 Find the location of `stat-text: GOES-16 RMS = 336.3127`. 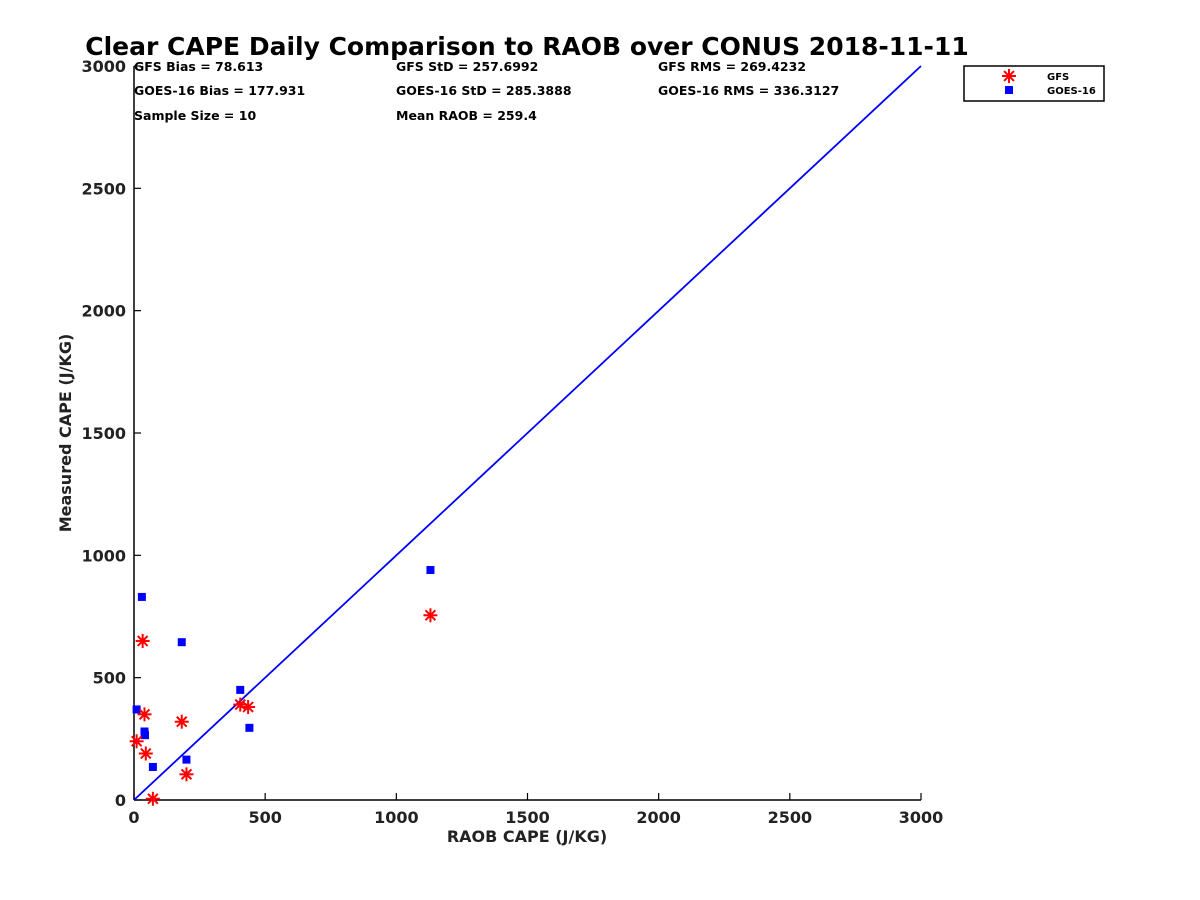

stat-text: GOES-16 RMS = 336.3127 is located at coordinates (748, 90).